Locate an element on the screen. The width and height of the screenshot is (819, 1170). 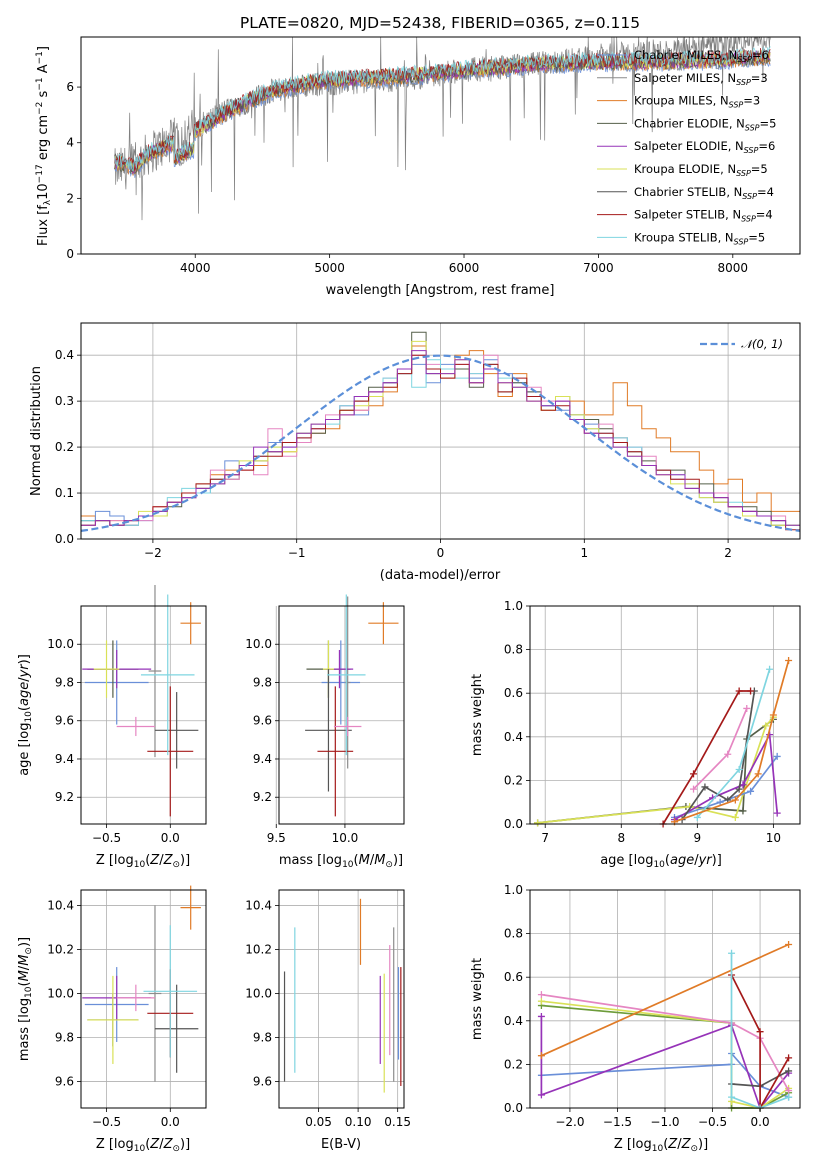
residual-histogram-step is located at coordinates (440, 438).